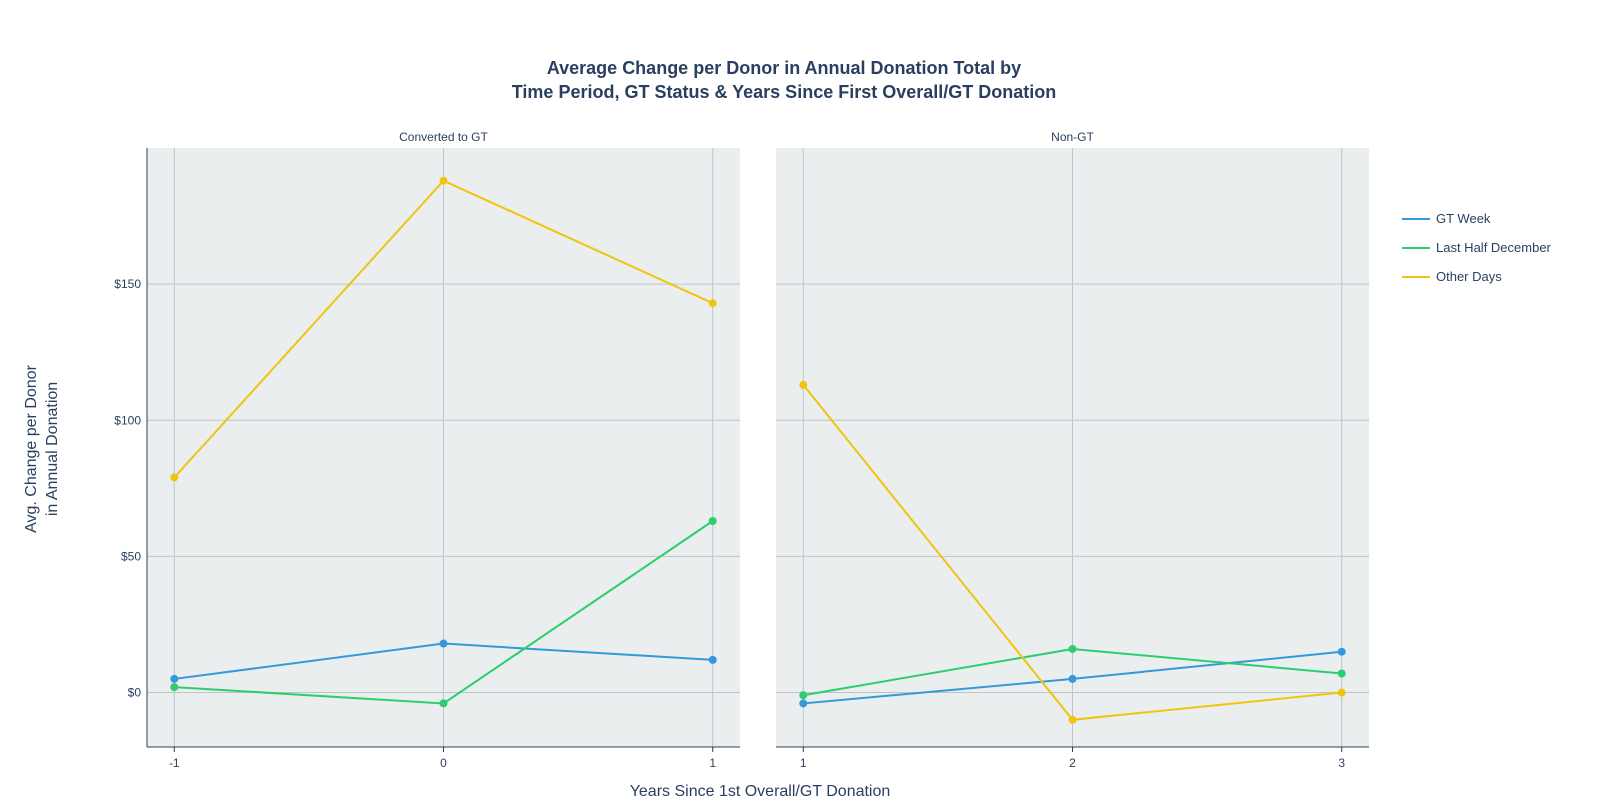  What do you see at coordinates (760, 791) in the screenshot?
I see `x-axis-label: Years Since 1st Overall/GT Donation` at bounding box center [760, 791].